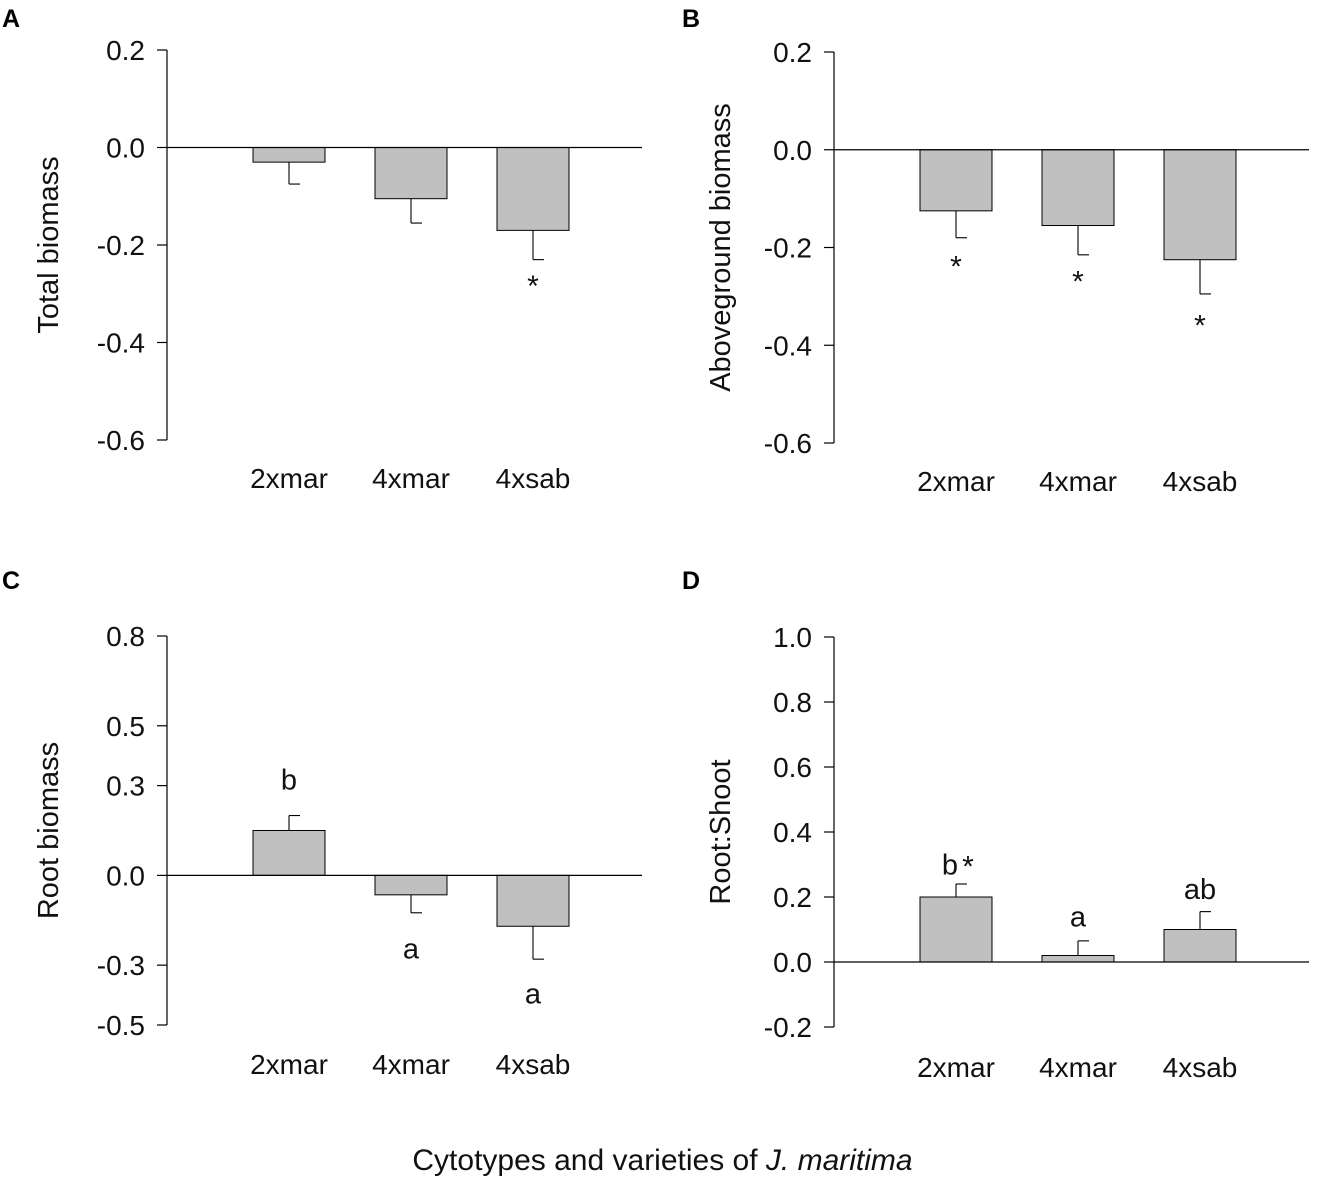 Image resolution: width=1325 pixels, height=1188 pixels. What do you see at coordinates (1078, 481) in the screenshot?
I see `x-tick-label-b-4xmar: 4xmar` at bounding box center [1078, 481].